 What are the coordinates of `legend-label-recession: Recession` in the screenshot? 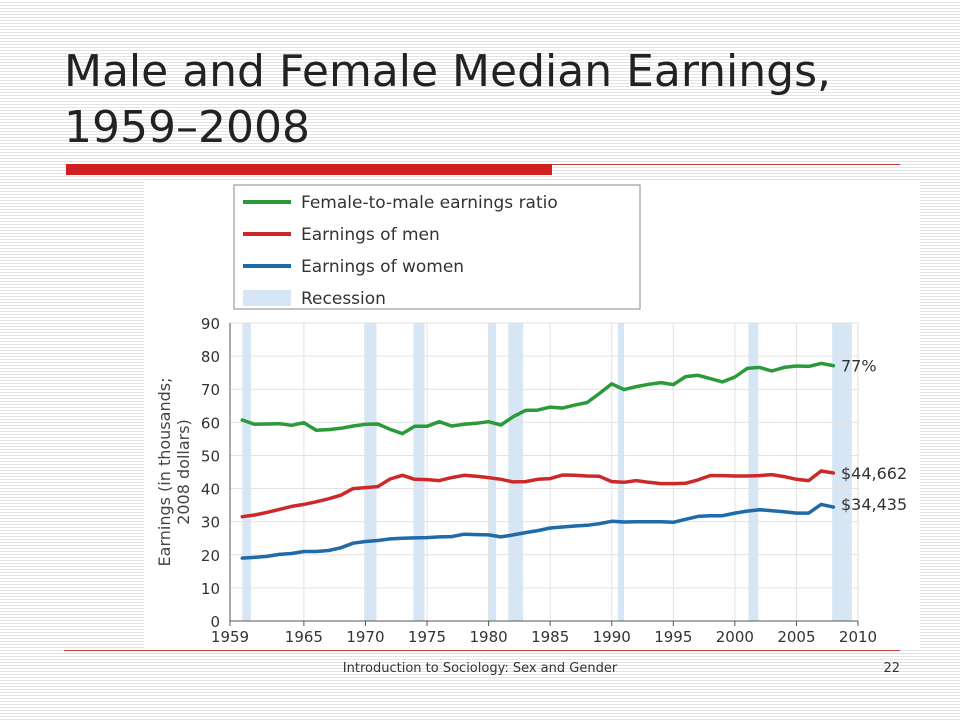 It's located at (343, 299).